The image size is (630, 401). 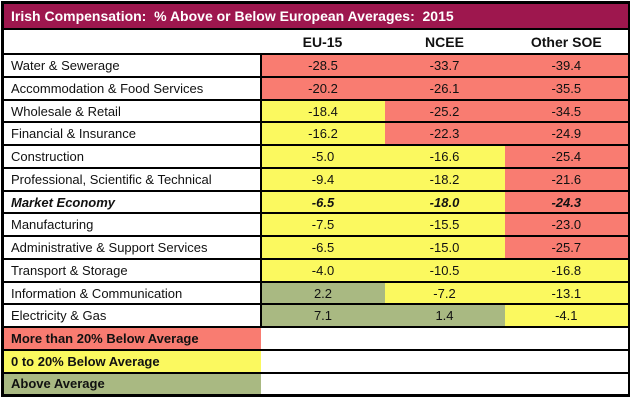 I want to click on table-row: Financial & Insurance -16.2 -22.3 -24.9, so click(x=316, y=134).